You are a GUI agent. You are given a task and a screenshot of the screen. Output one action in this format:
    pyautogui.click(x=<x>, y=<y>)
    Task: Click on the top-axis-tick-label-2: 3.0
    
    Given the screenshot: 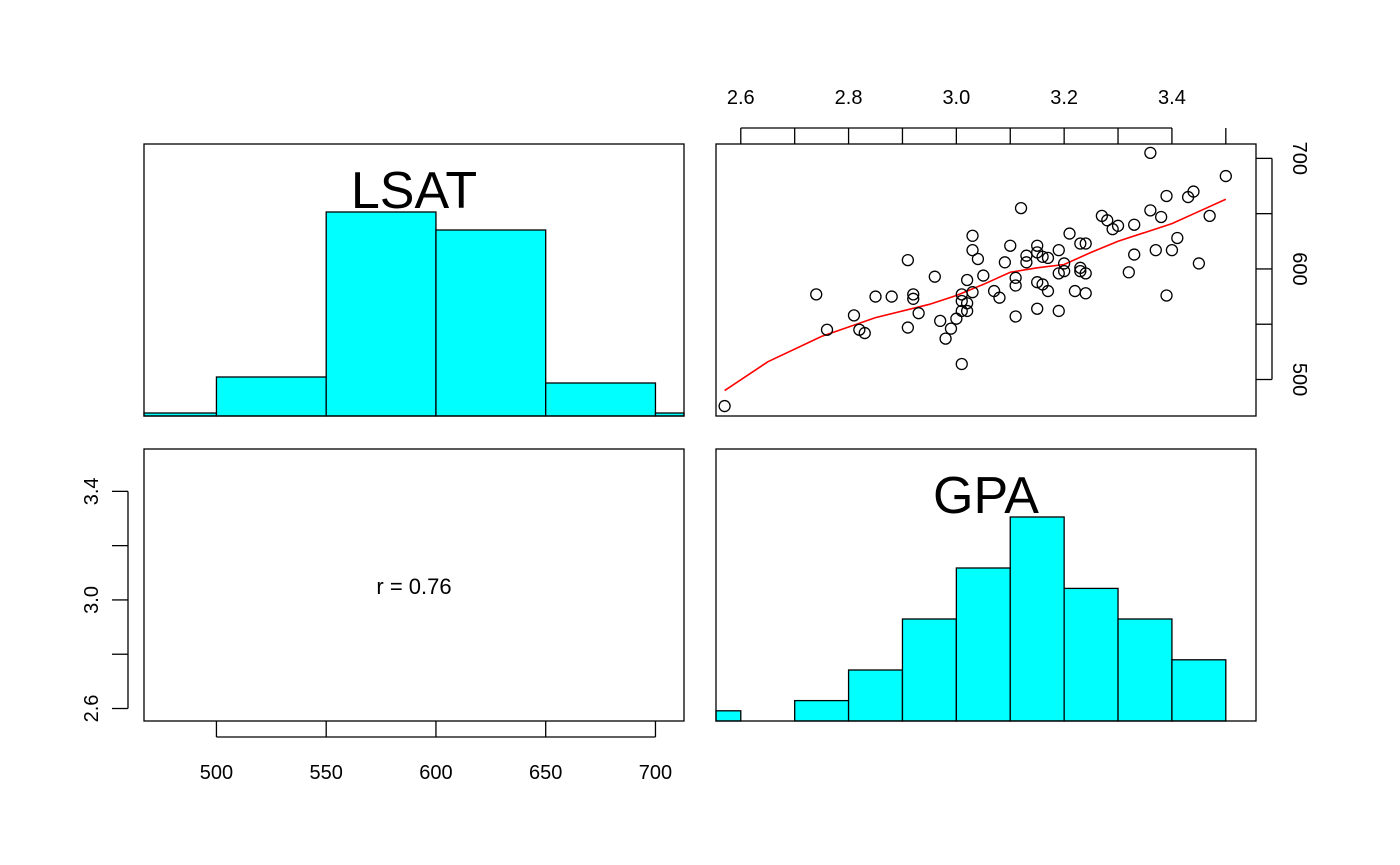 What is the action you would take?
    pyautogui.click(x=956, y=98)
    